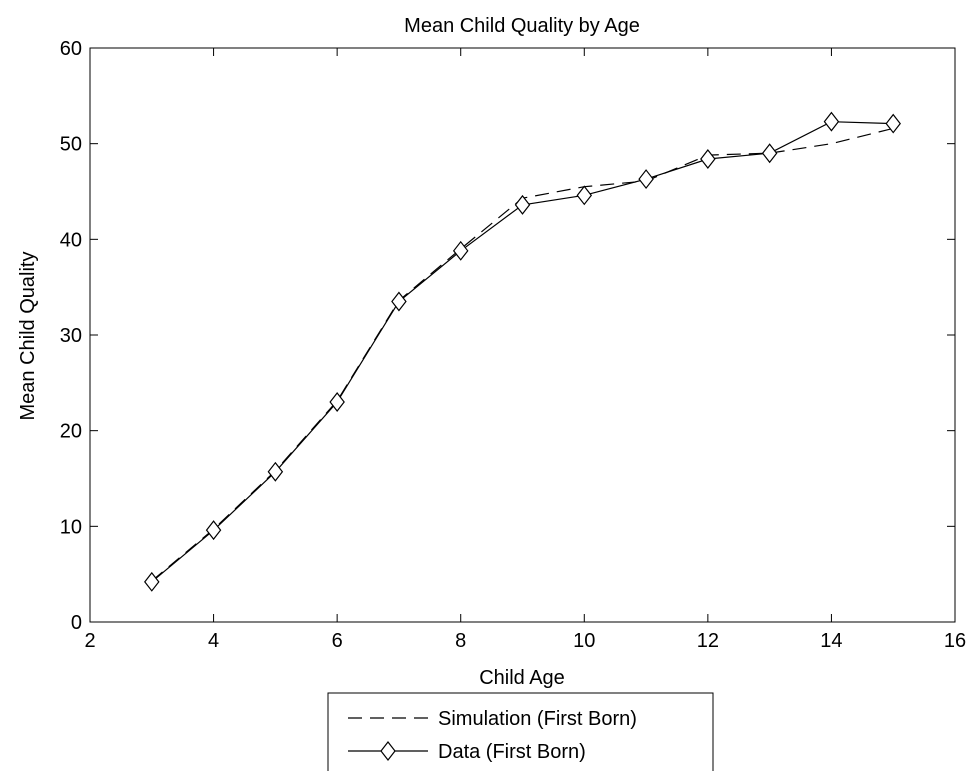 This screenshot has height=771, width=976. I want to click on x-tick-label: 6, so click(337, 641).